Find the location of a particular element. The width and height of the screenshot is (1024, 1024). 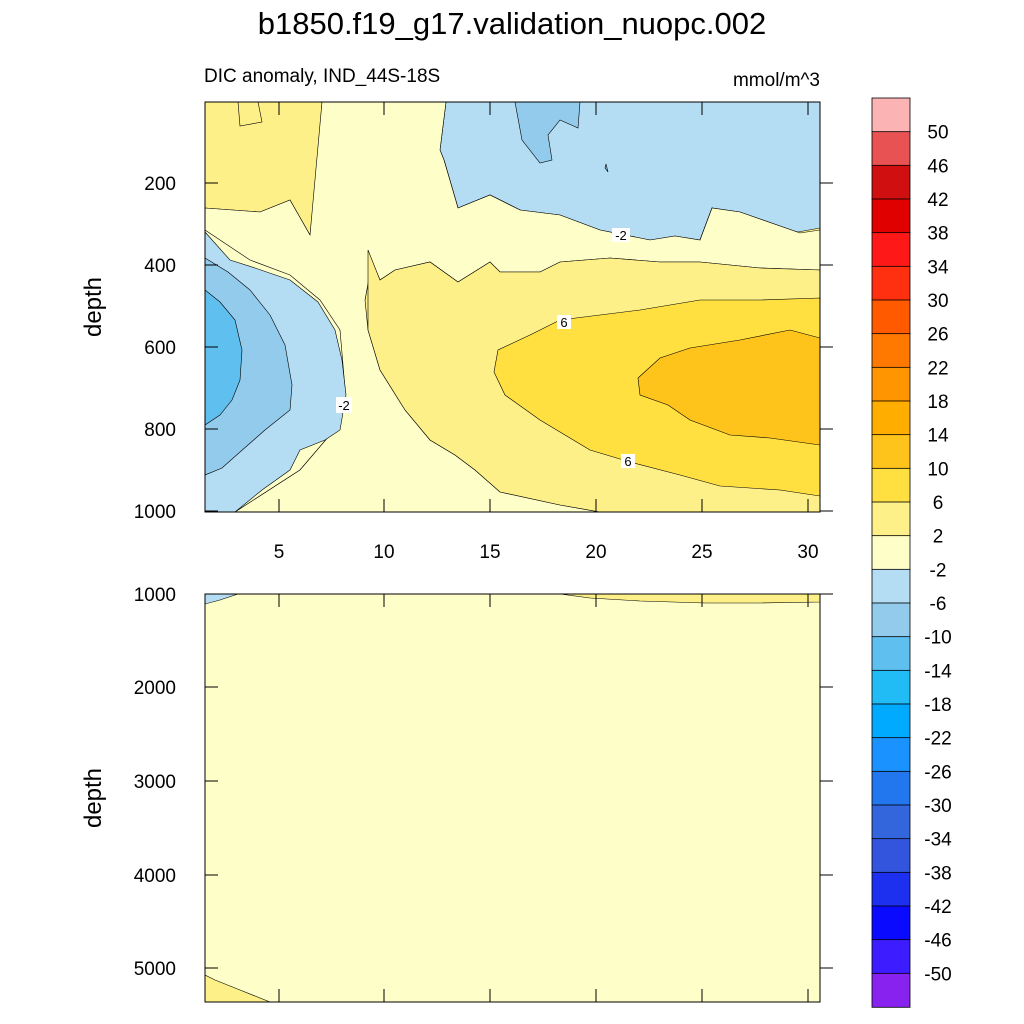

y-tick-label: 400 is located at coordinates (160, 266).